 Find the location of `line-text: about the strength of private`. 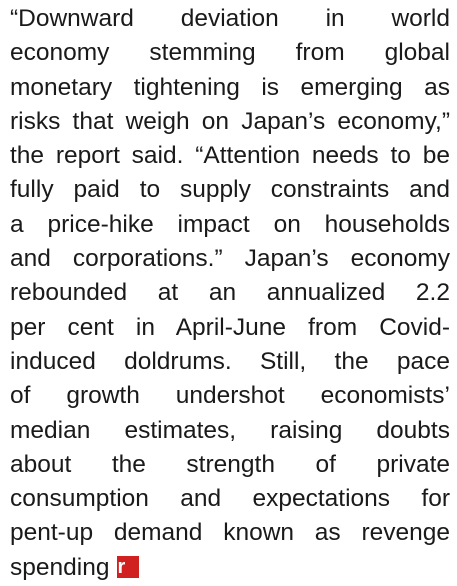

line-text: about the strength of private is located at coordinates (230, 464).